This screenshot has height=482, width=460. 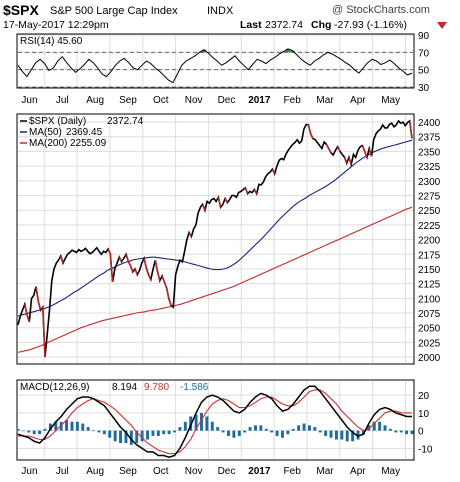 I want to click on down-arrow-icon, so click(x=442, y=25).